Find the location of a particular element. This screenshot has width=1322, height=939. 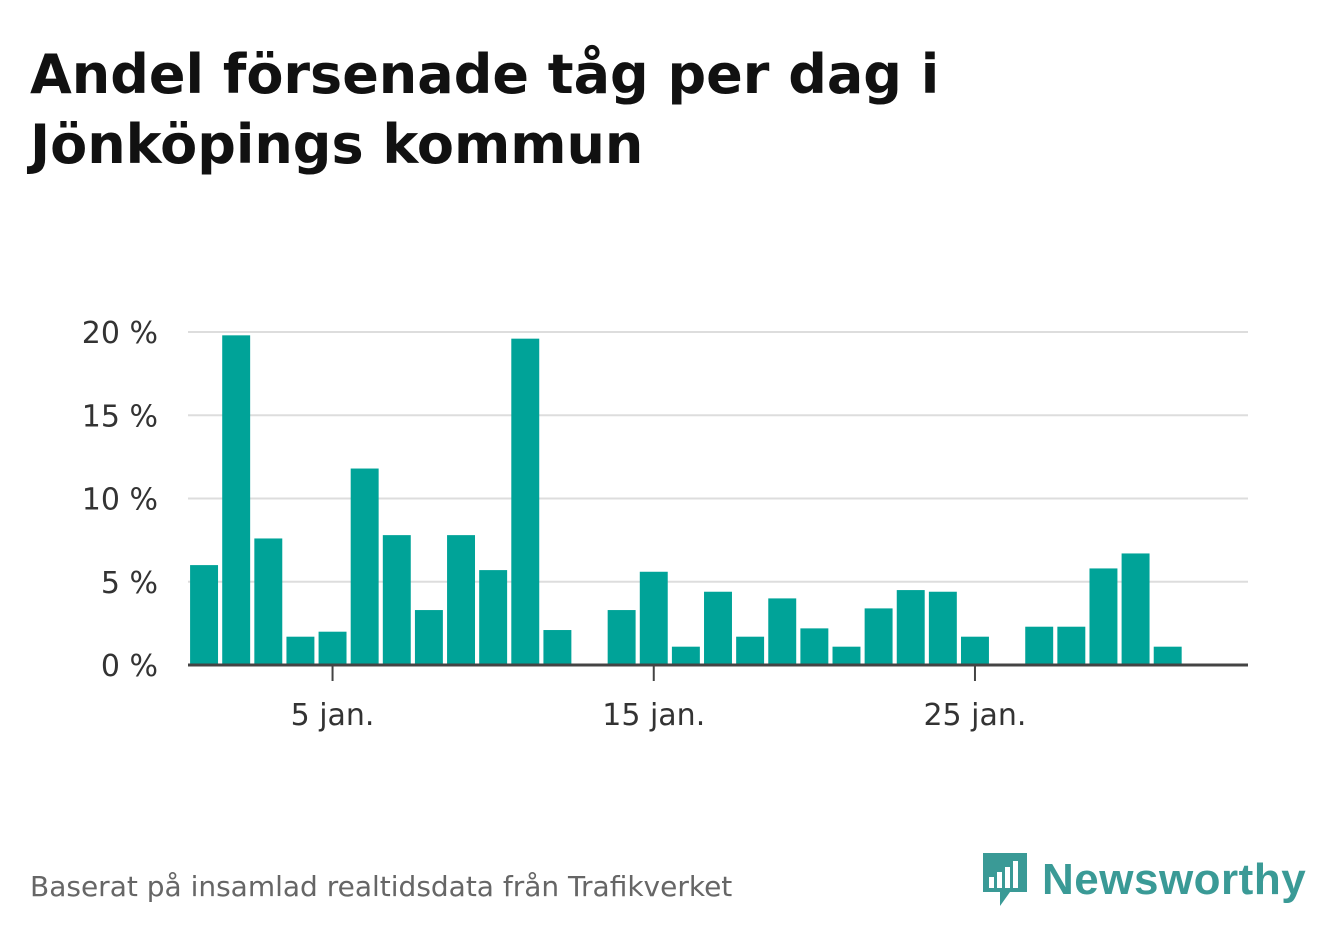

brand-logo: Newsworthy is located at coordinates (1143, 880).